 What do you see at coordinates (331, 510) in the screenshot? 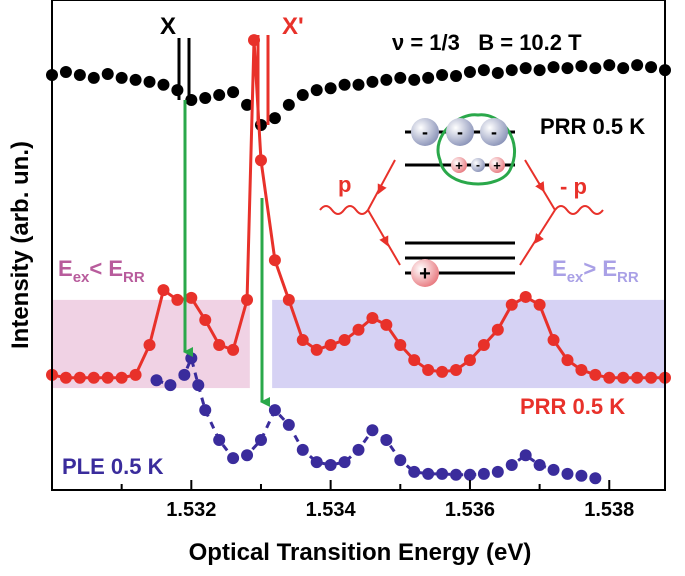
I see `x-tick-label: 1.534` at bounding box center [331, 510].